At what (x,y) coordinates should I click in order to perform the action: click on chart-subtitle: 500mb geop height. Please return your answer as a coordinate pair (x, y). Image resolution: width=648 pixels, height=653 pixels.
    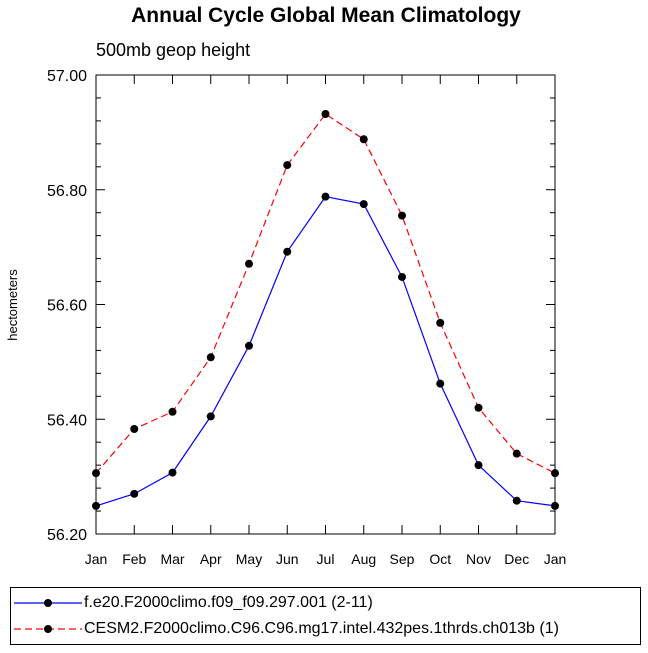
    Looking at the image, I should click on (173, 50).